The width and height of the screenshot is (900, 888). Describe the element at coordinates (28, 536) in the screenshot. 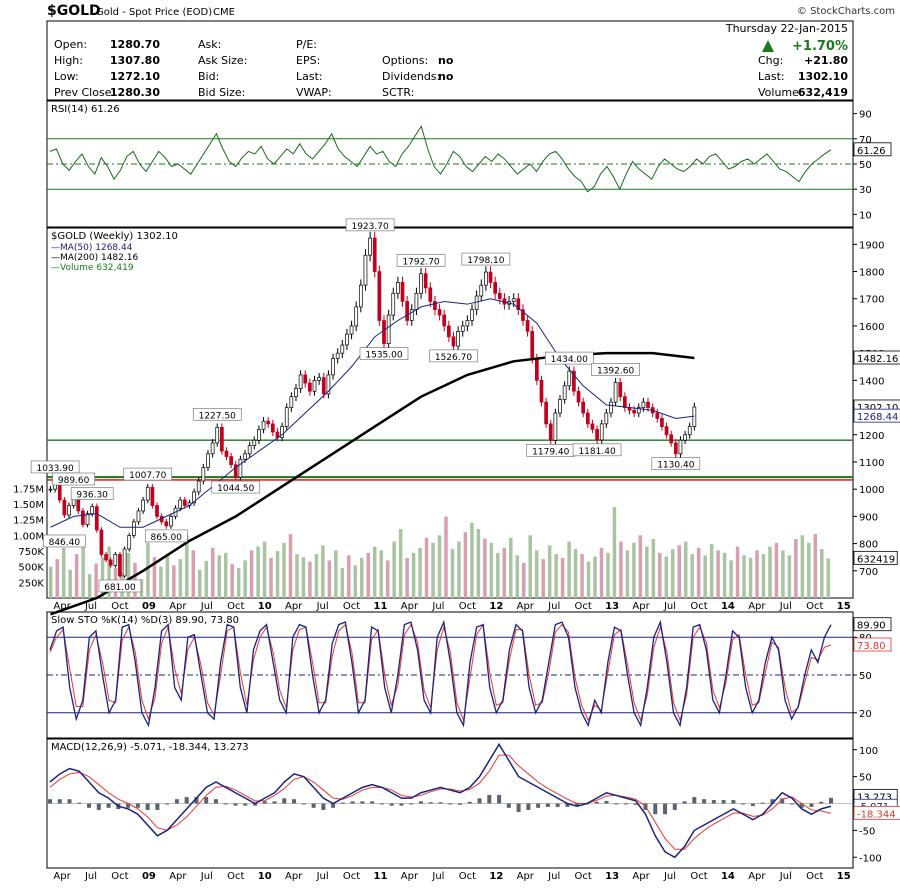

I see `volume-tick: 1.00M` at that location.